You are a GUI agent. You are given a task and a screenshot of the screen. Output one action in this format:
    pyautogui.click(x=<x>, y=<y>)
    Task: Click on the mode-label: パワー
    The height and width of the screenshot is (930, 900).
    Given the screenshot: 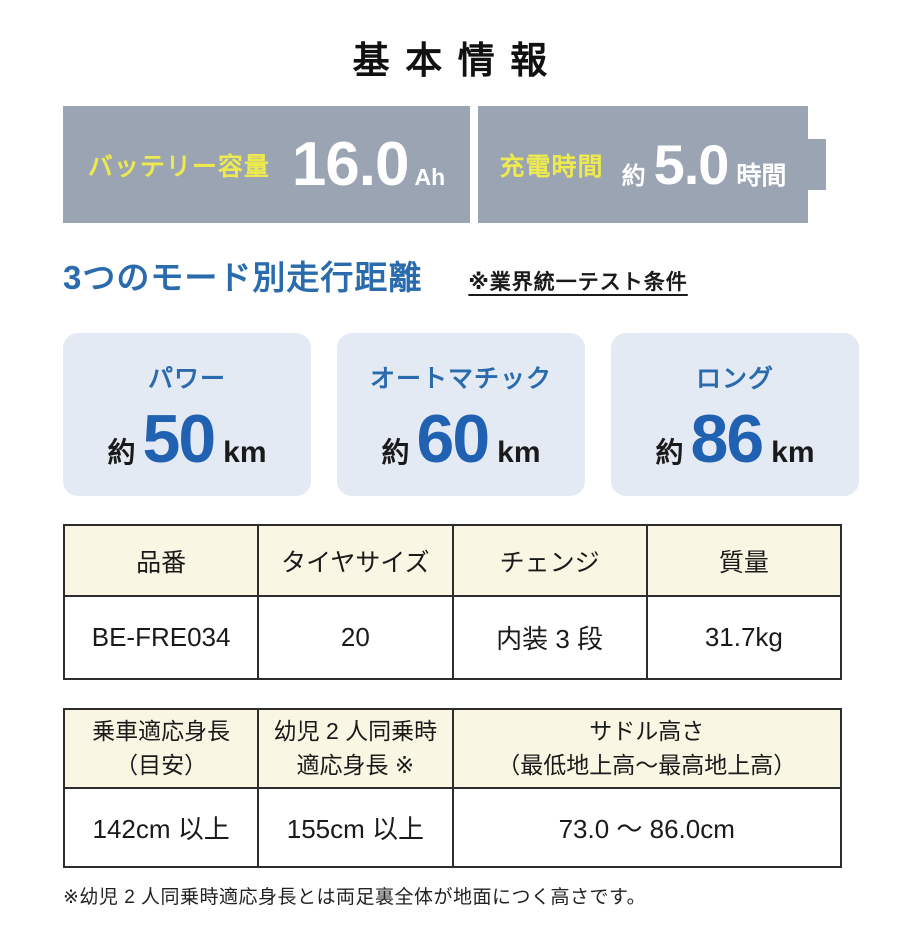 What is the action you would take?
    pyautogui.click(x=186, y=378)
    